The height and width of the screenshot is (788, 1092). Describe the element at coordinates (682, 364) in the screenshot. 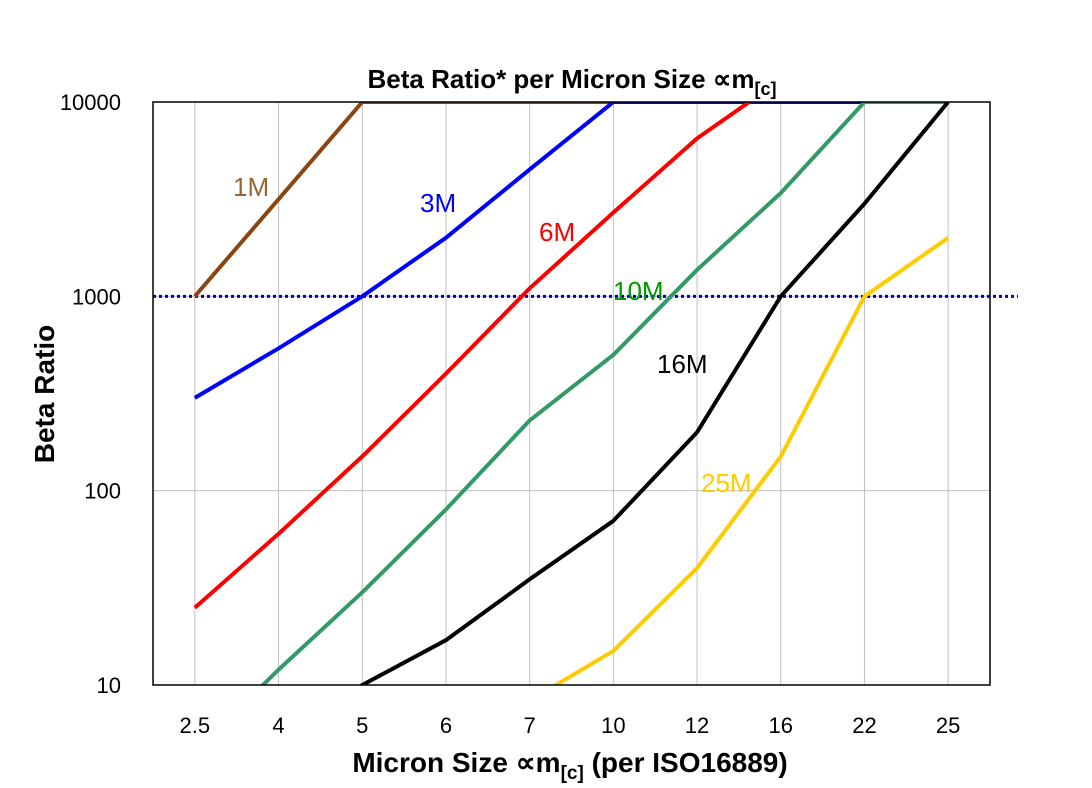

I see `series-label: 16M` at that location.